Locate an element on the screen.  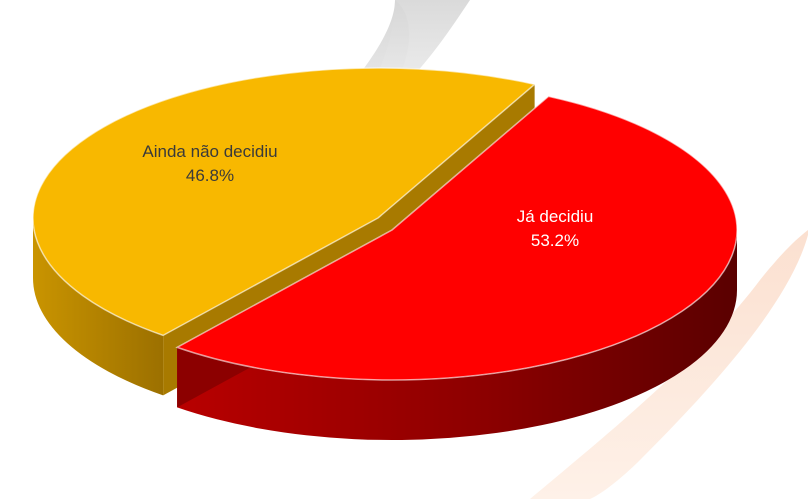
slice-side-wall is located at coordinates (98, 307).